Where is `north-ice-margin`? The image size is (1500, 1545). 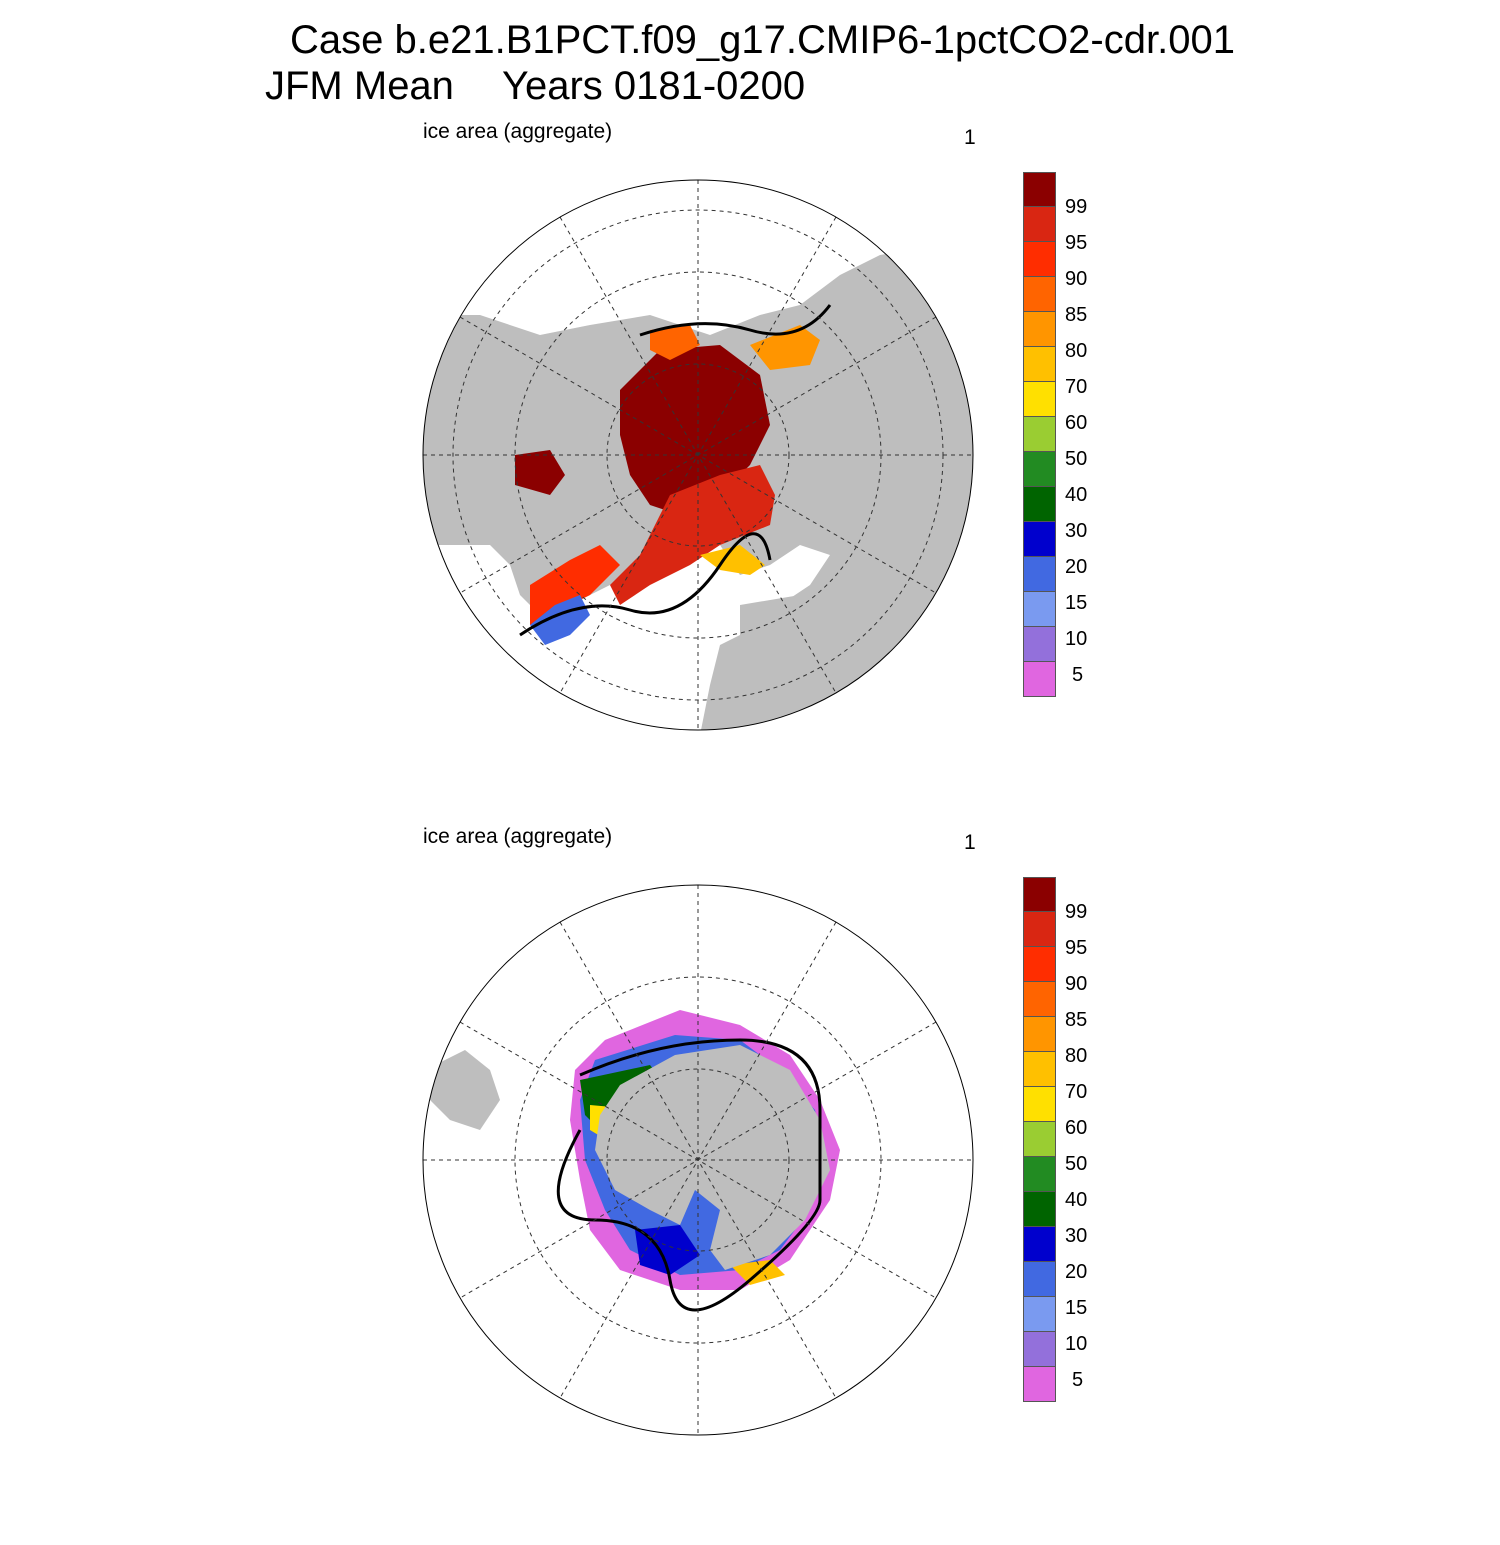
north-ice-margin is located at coordinates (645, 584).